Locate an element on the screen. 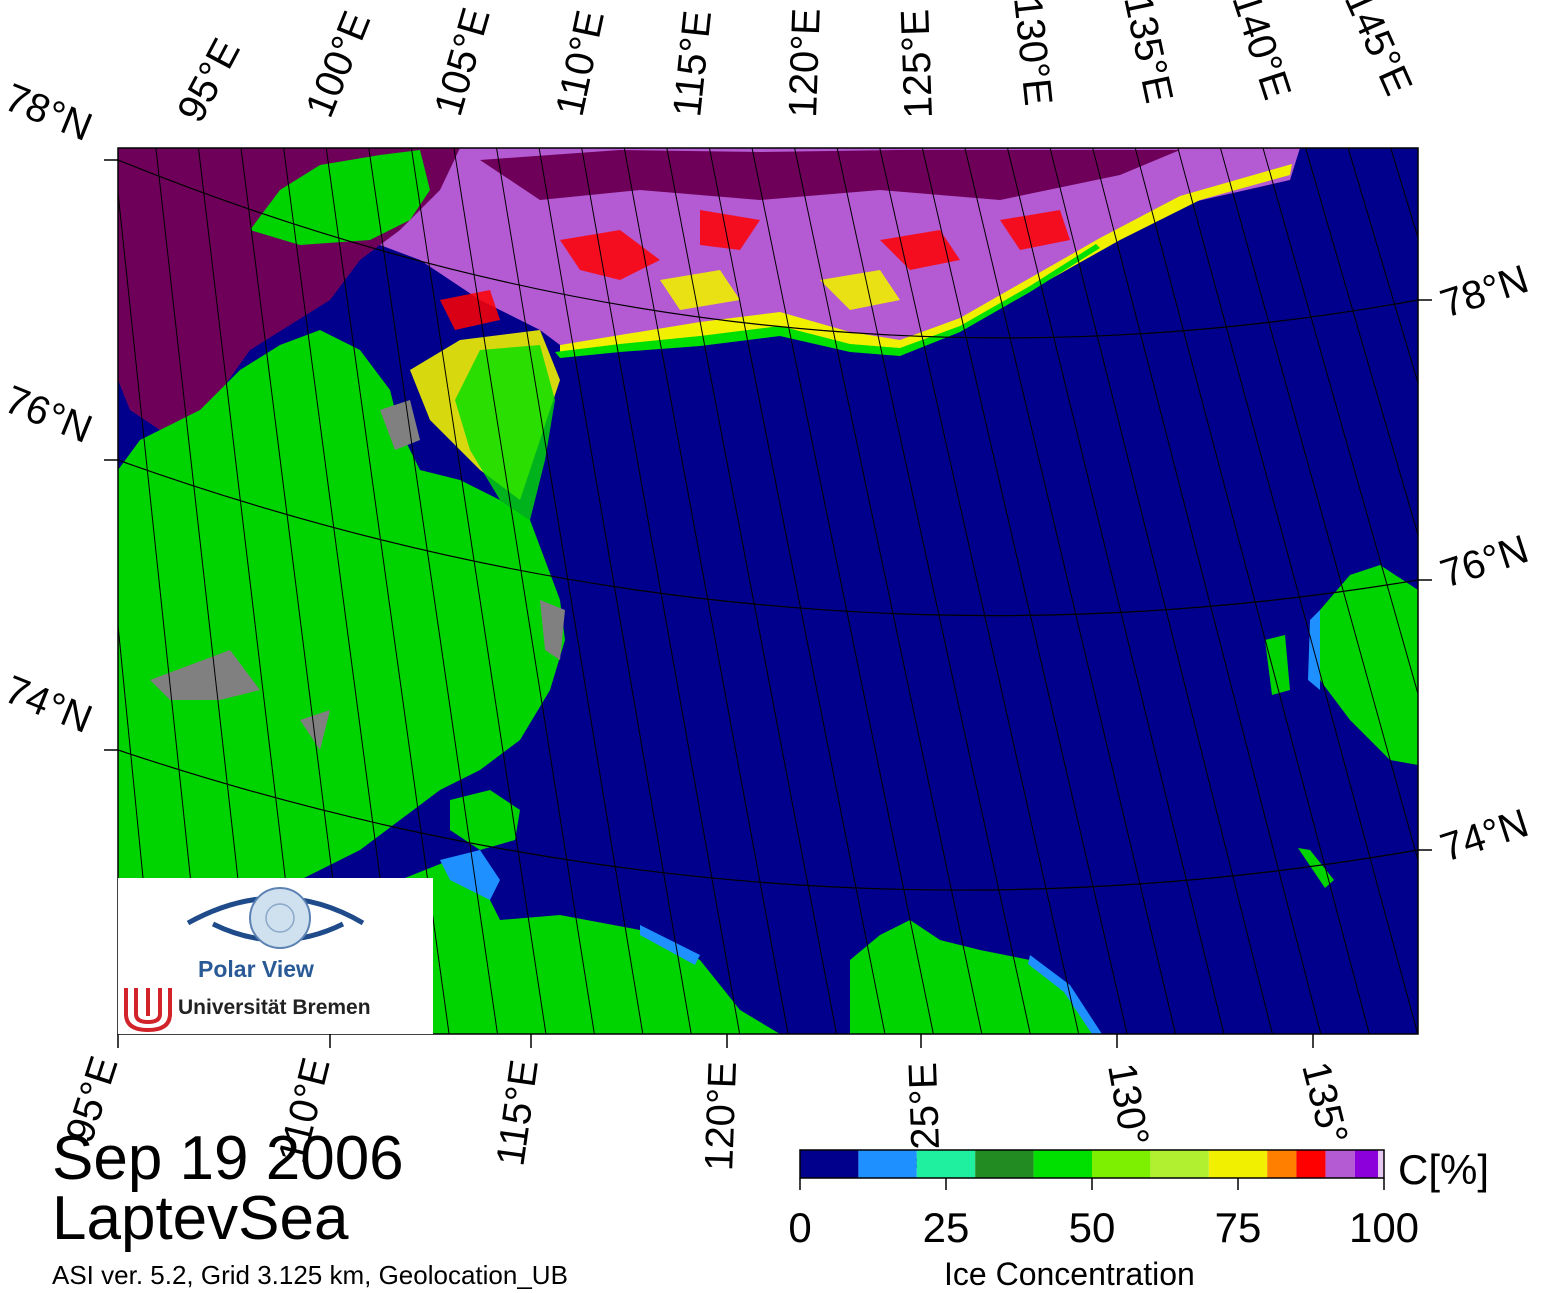 This screenshot has width=1544, height=1293. logo-uni-bremen-text: Universität Bremen is located at coordinates (274, 1007).